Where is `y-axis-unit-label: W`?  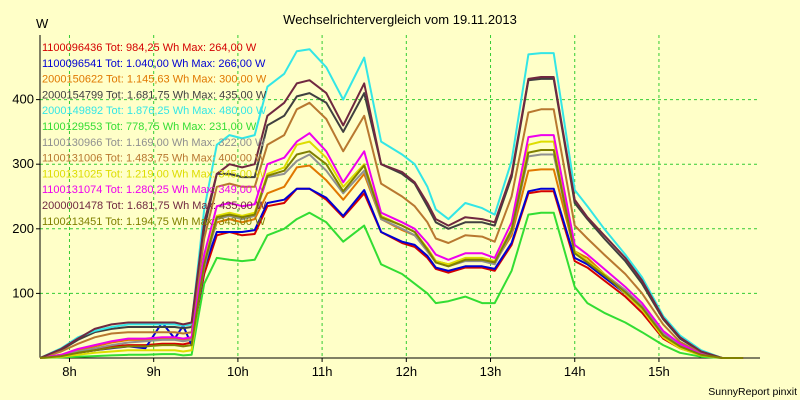 y-axis-unit-label: W is located at coordinates (42, 23).